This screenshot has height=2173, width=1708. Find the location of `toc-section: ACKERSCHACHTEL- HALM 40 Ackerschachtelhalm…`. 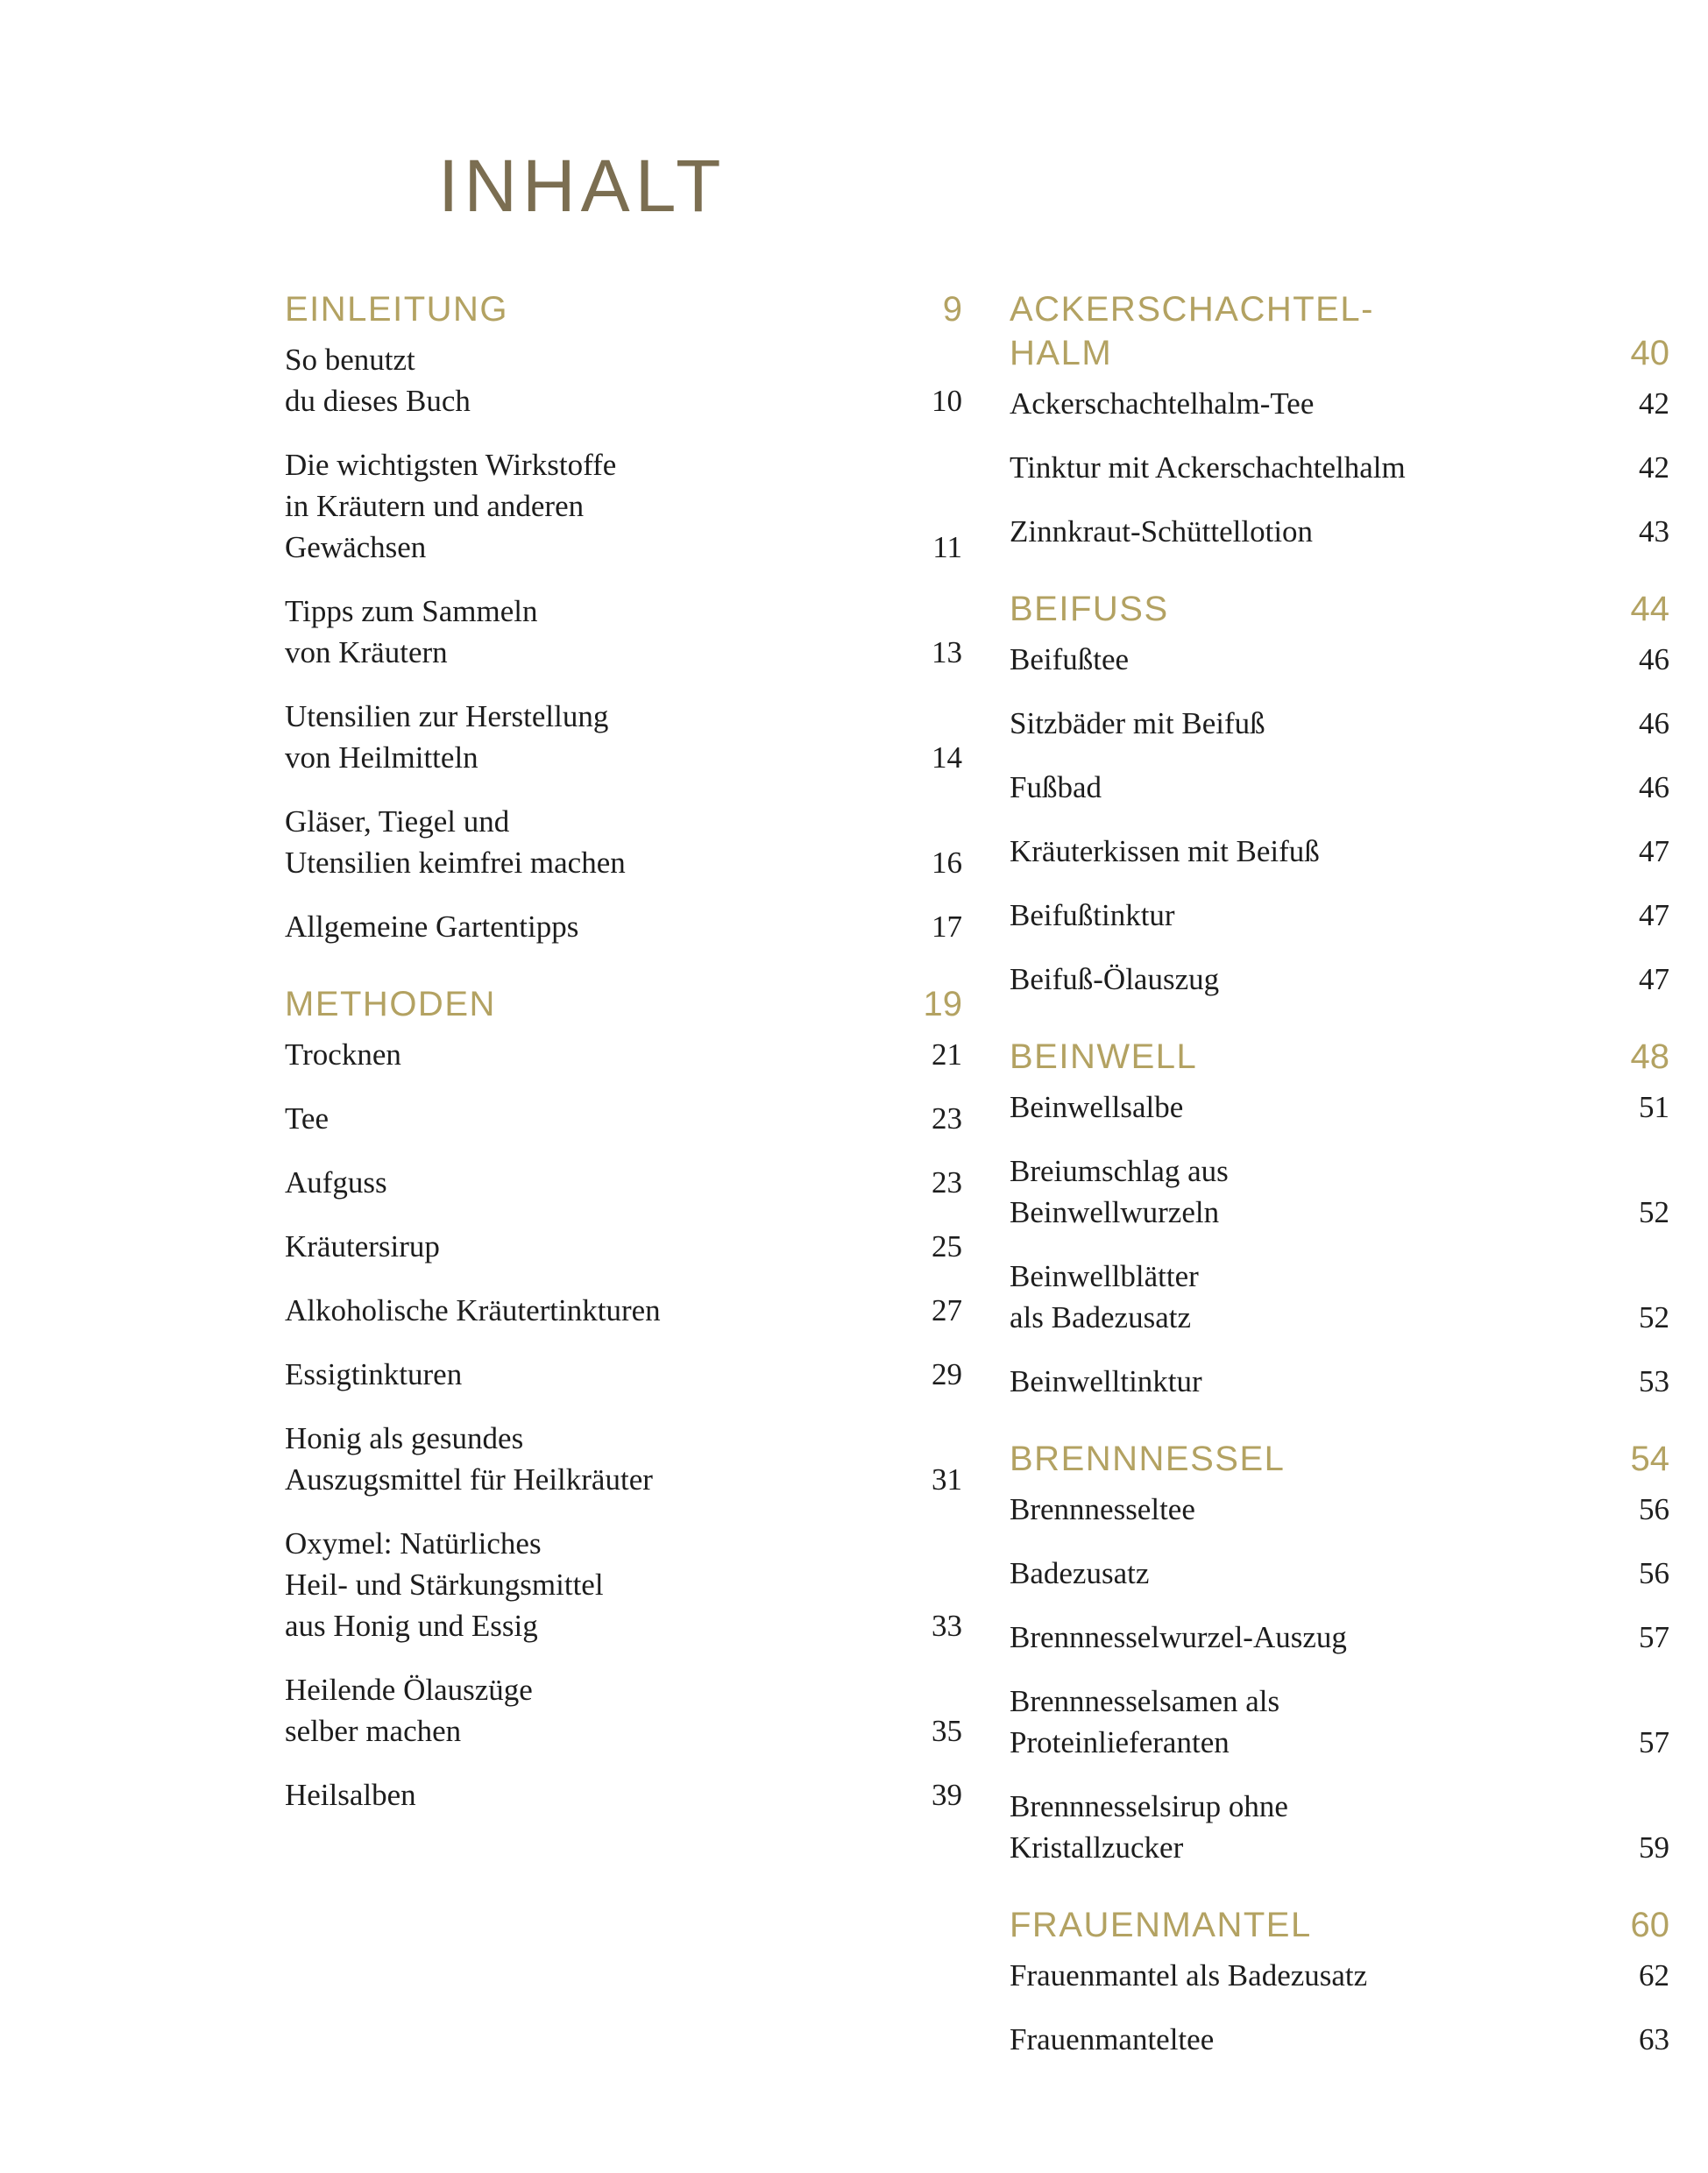

toc-section: ACKERSCHACHTEL- HALM 40 Ackerschachtelhalm… is located at coordinates (1339, 420).